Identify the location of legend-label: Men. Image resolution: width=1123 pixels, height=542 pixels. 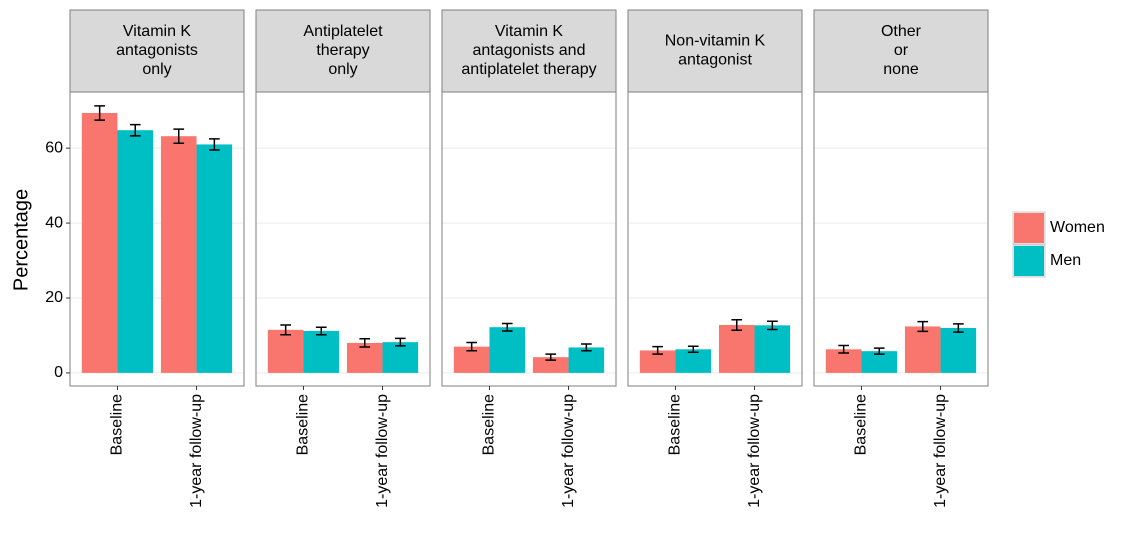
(1065, 260).